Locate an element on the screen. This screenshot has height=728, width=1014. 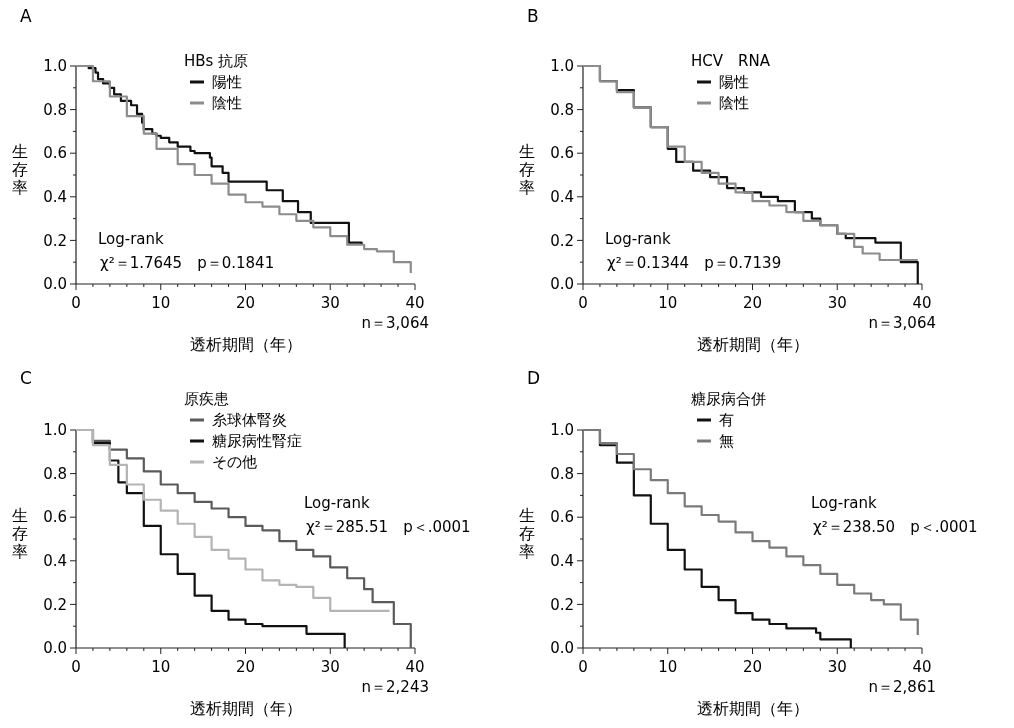
text: n＝2,243 is located at coordinates (395, 687).